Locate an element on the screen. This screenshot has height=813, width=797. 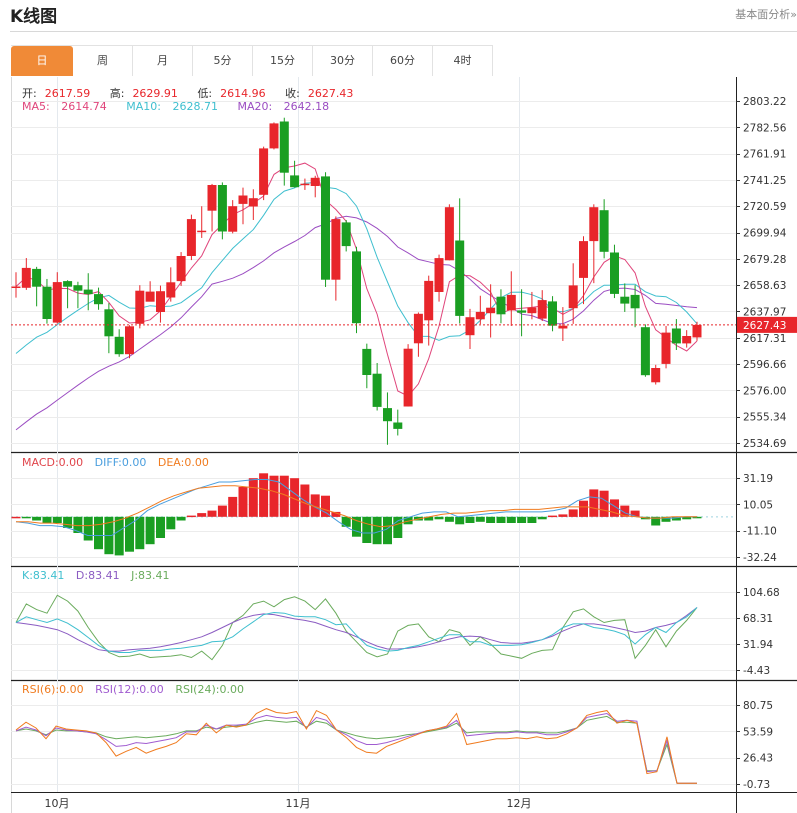
svg-text: 2596.66 is located at coordinates (765, 365).